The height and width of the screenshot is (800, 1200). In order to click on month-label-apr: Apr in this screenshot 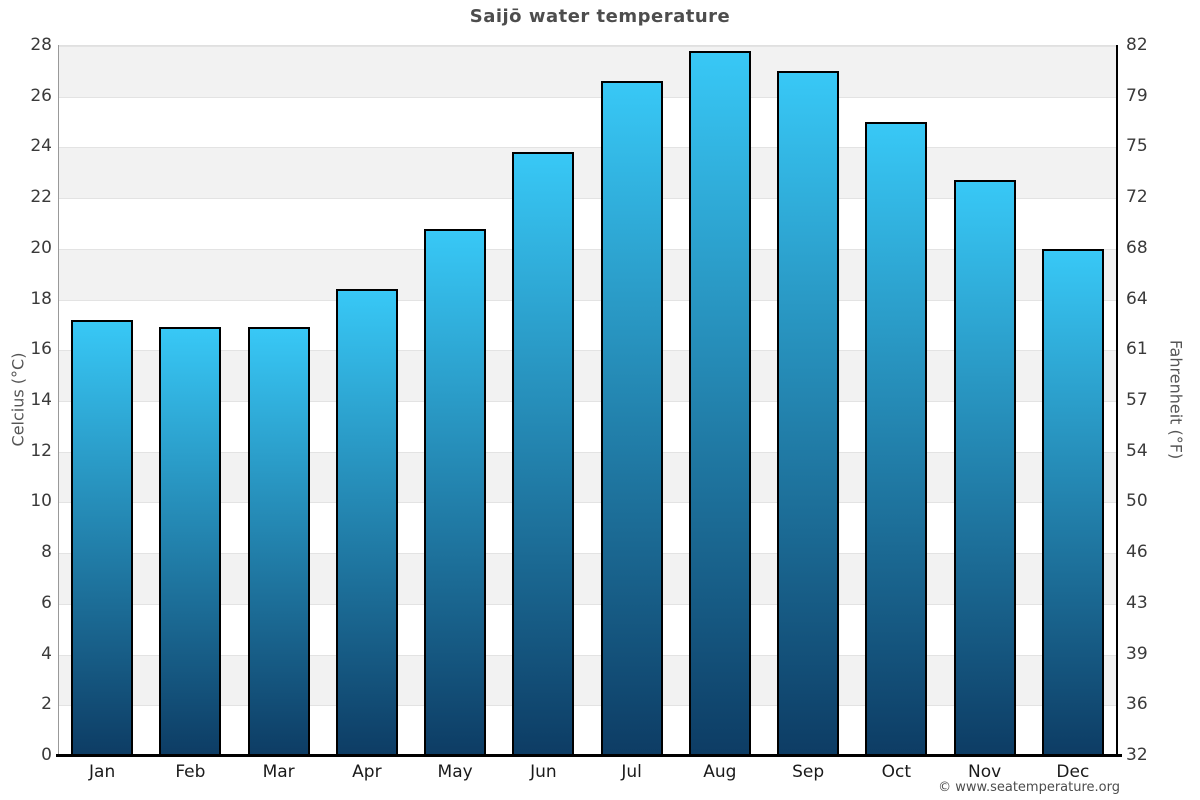, I will do `click(367, 772)`.